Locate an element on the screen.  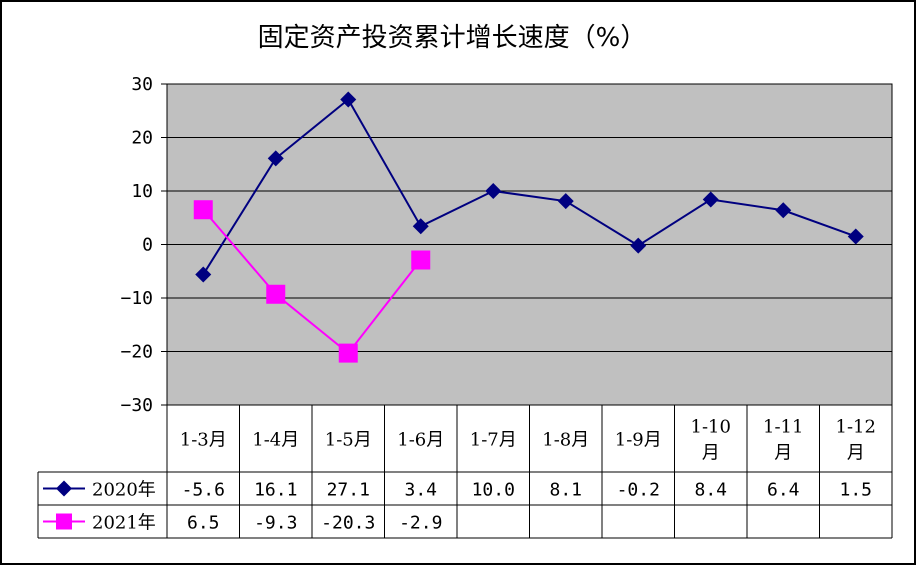
category-label: 1-3月 is located at coordinates (203, 440).